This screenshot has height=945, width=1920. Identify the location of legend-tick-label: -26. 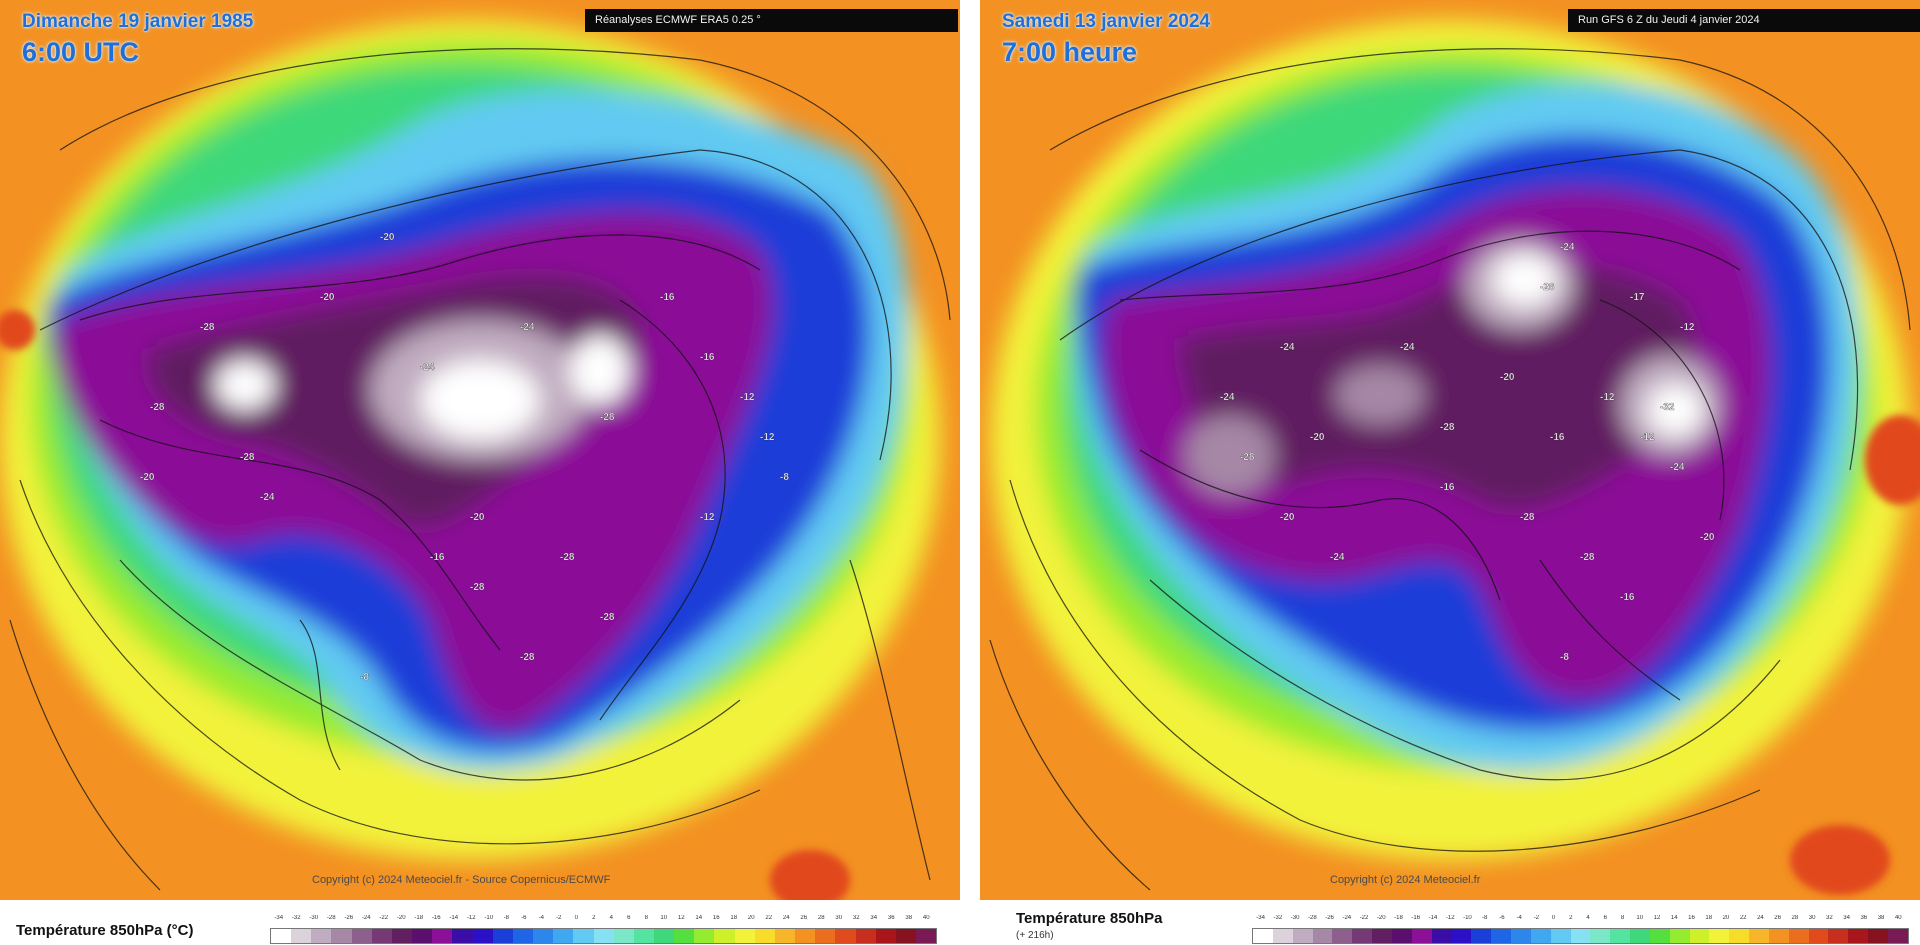
(1329, 918).